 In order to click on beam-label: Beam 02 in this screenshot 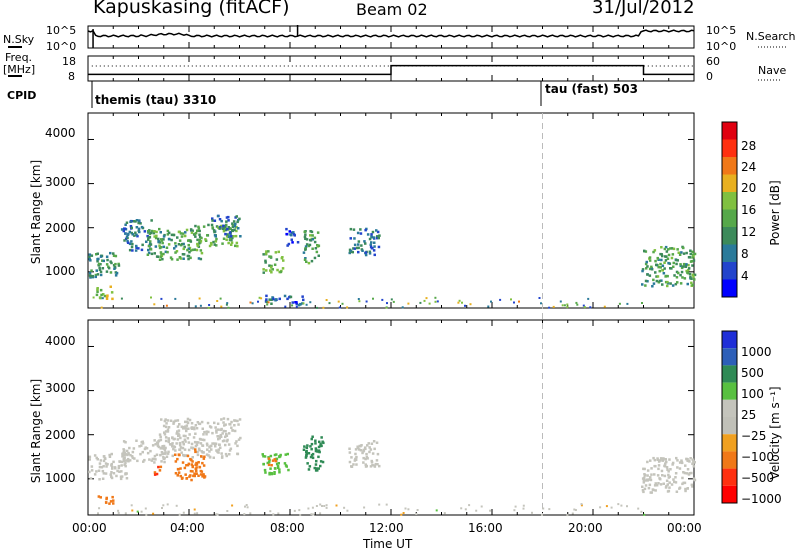, I will do `click(392, 9)`.